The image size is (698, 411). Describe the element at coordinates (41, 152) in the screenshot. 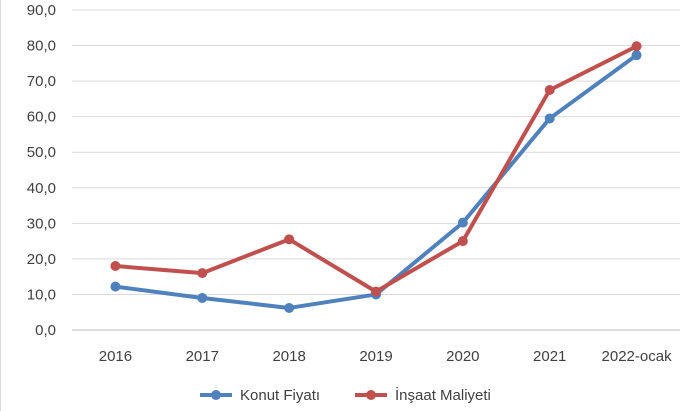

I see `y-tick-label: 50,0` at that location.